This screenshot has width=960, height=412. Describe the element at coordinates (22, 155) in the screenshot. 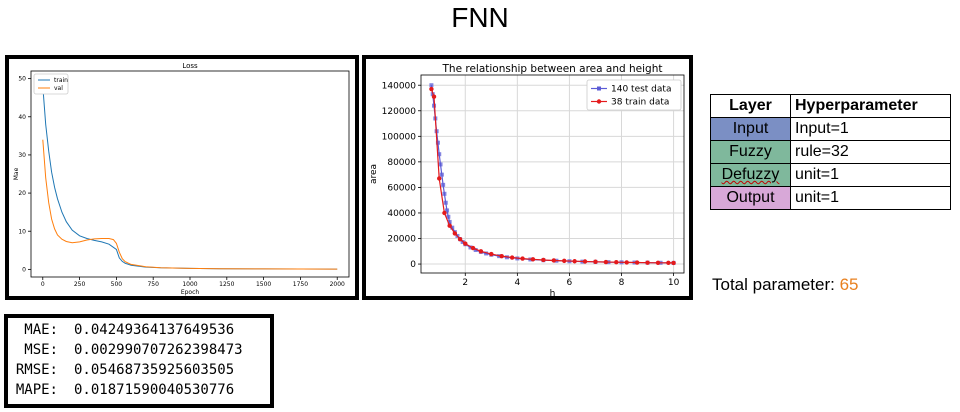

I see `y-tick-label: 30` at that location.